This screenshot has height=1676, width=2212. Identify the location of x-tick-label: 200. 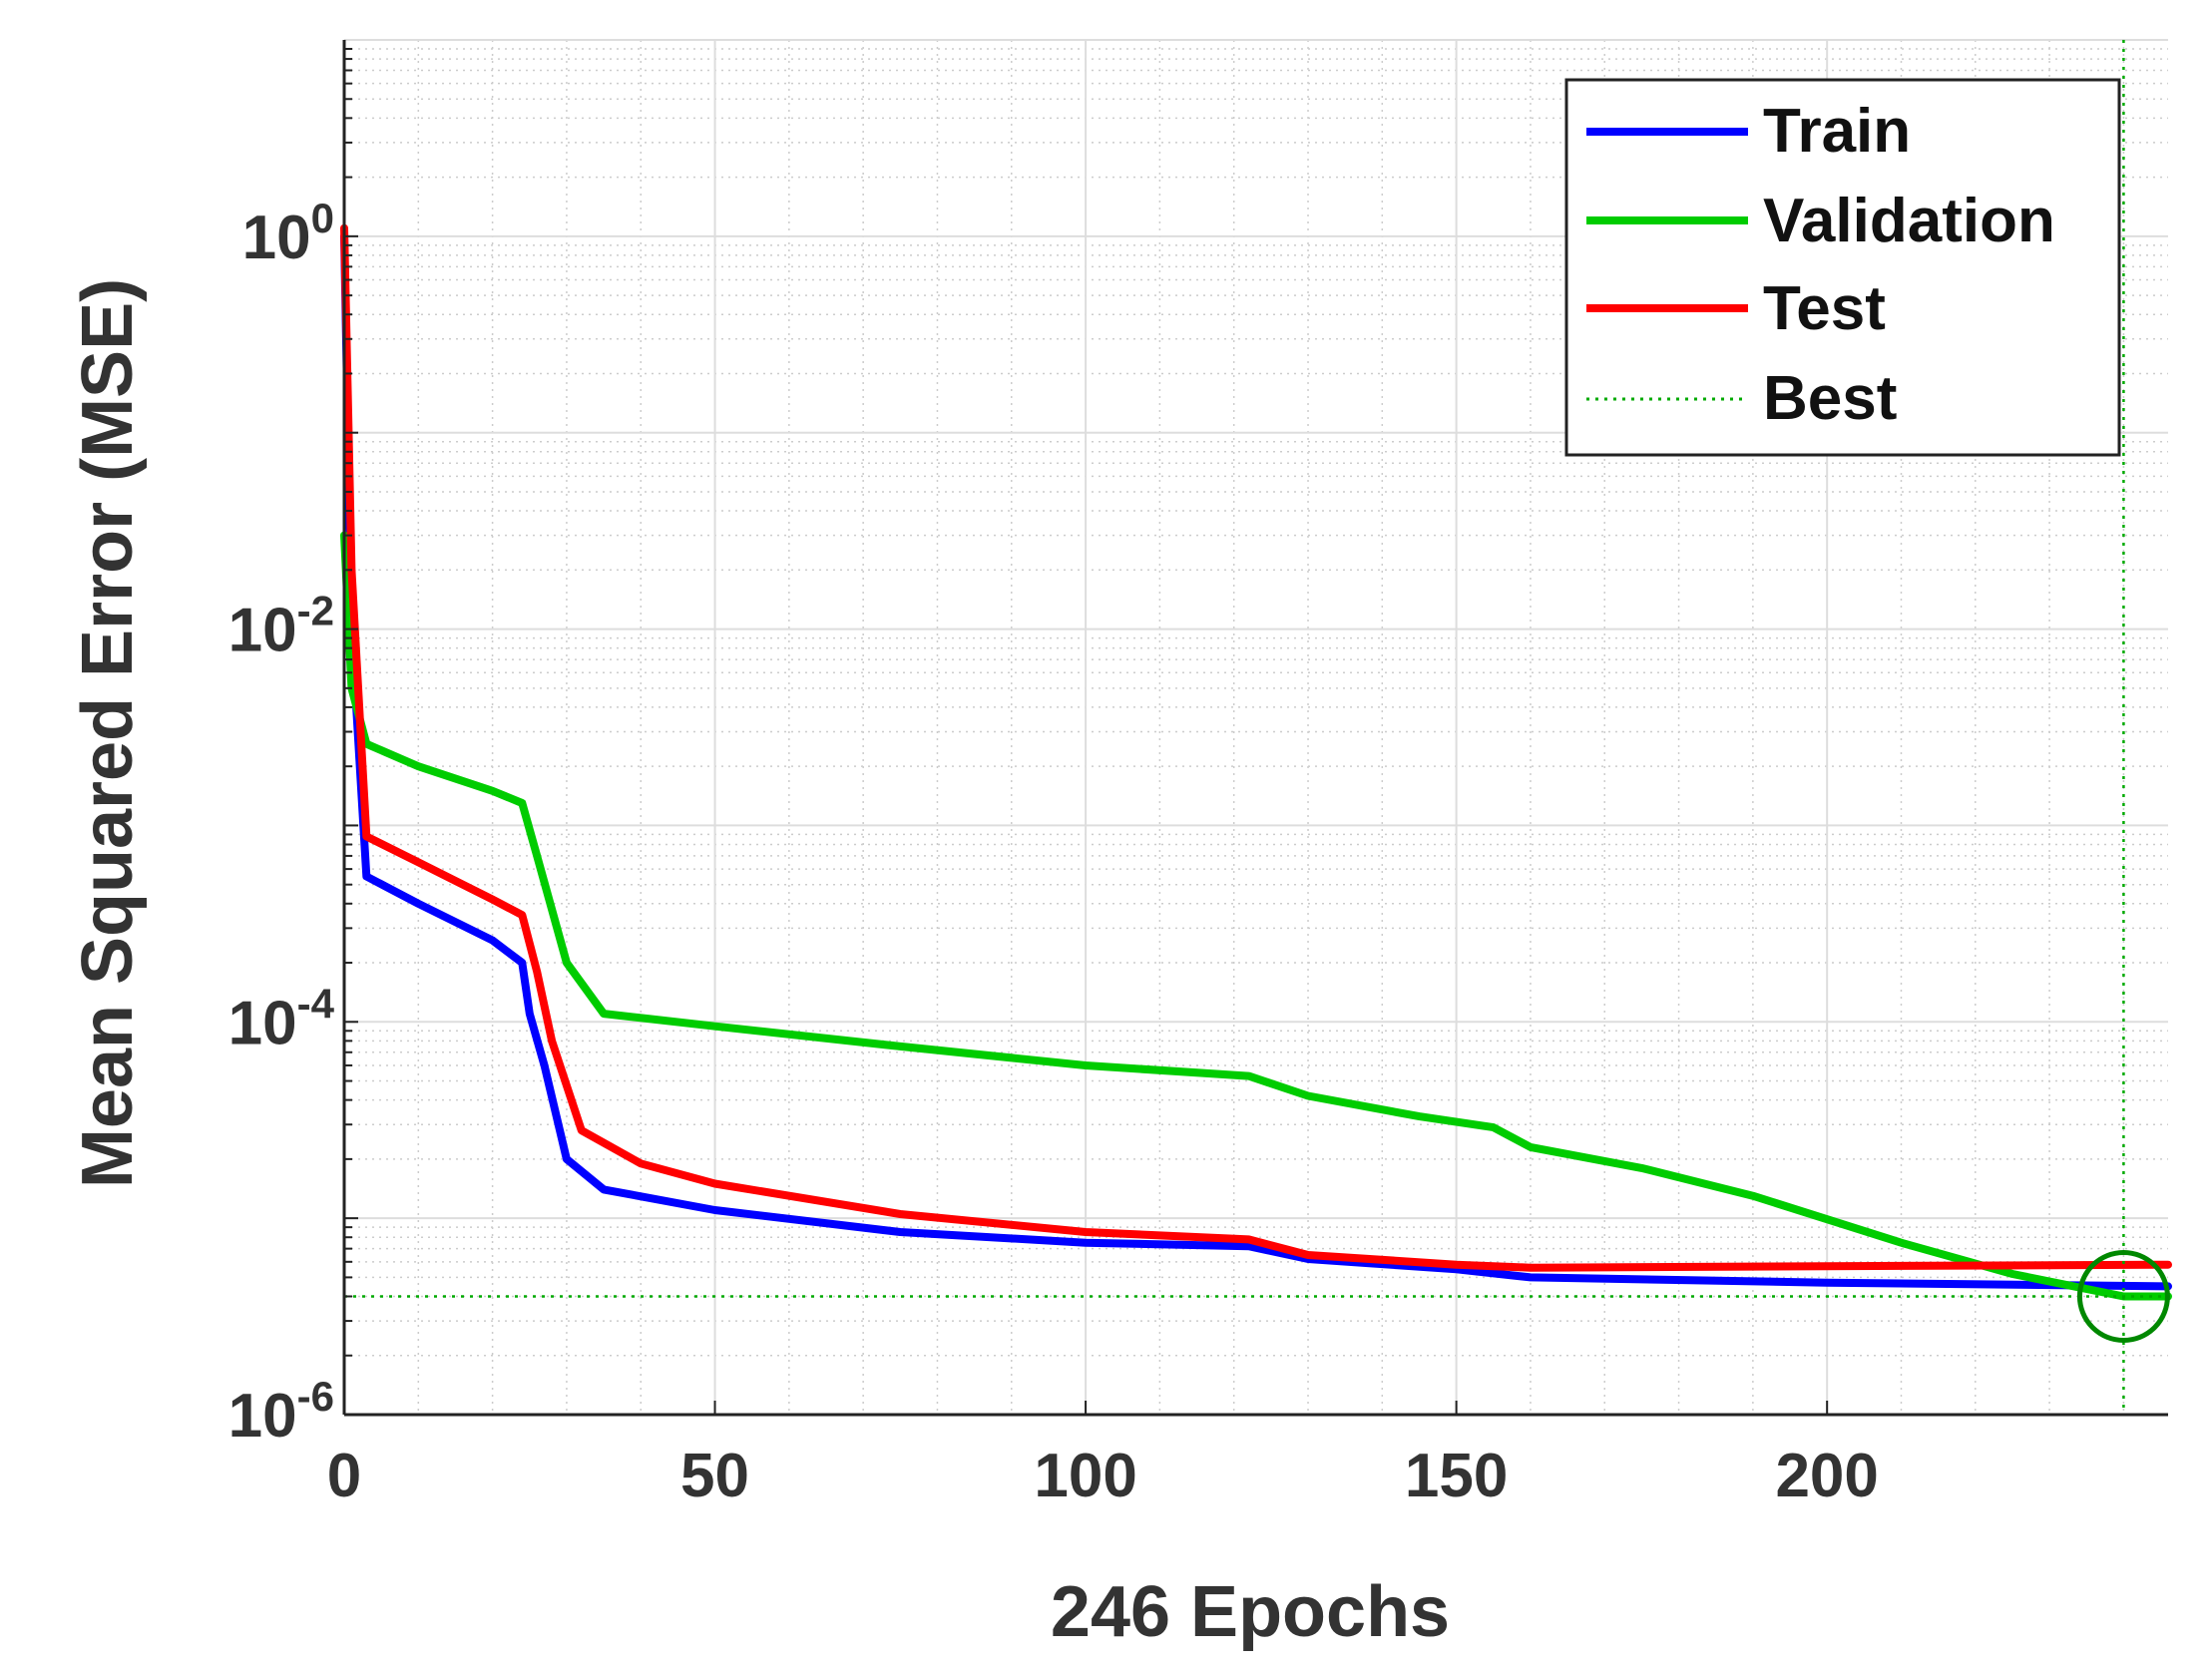
(1827, 1476).